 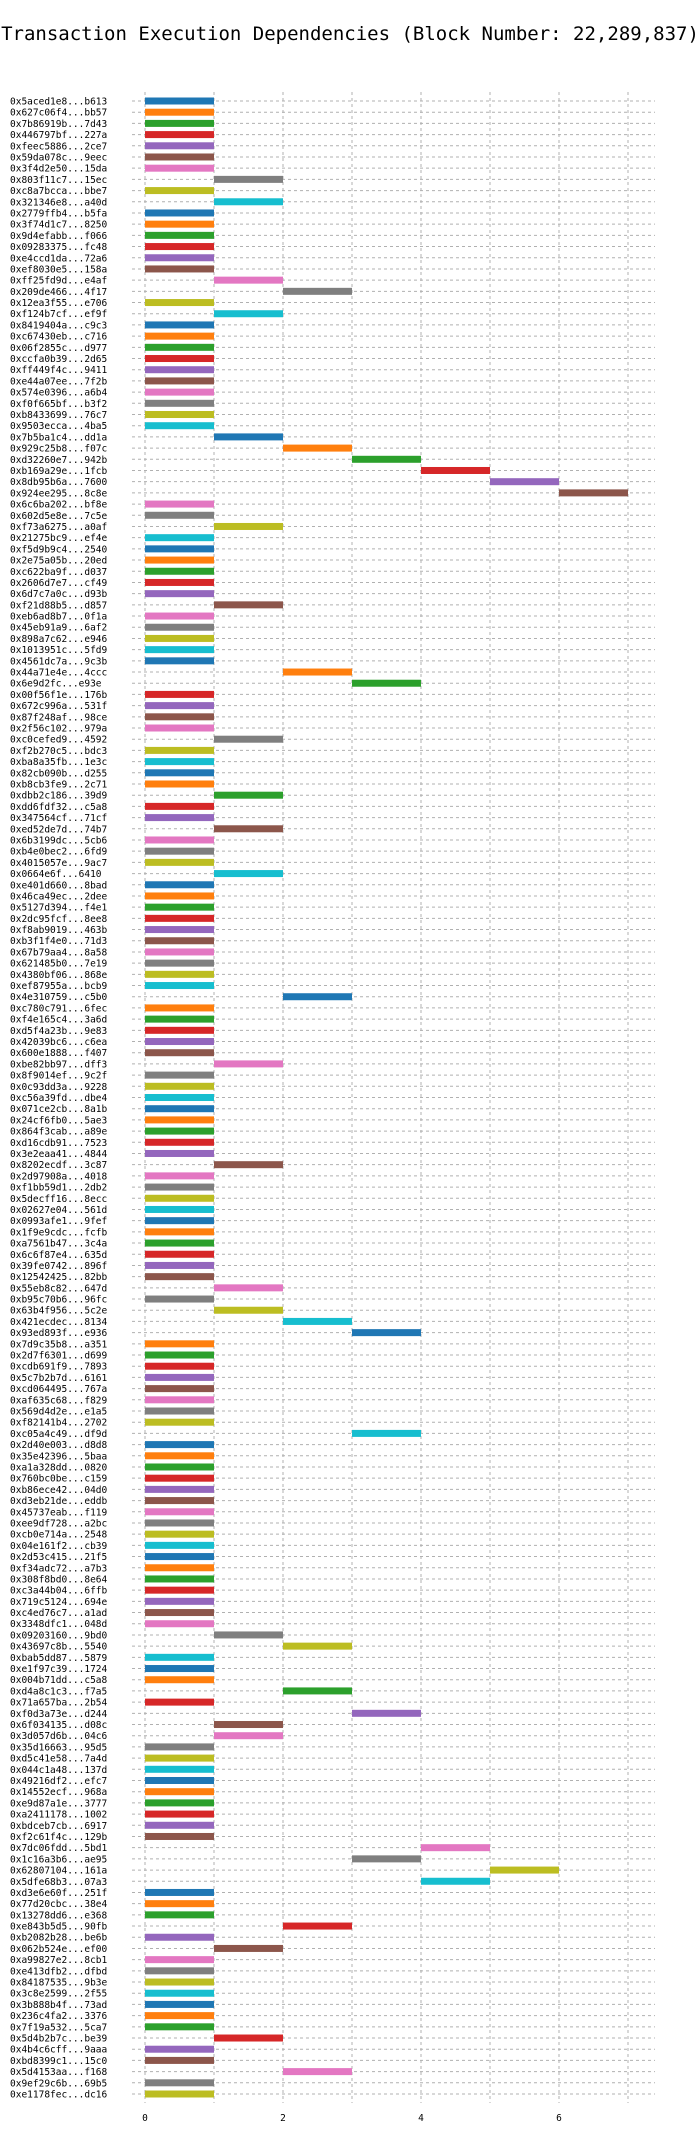 What do you see at coordinates (59, 919) in the screenshot?
I see `tx-hash-label: 0x2dc95fcf...8ee8` at bounding box center [59, 919].